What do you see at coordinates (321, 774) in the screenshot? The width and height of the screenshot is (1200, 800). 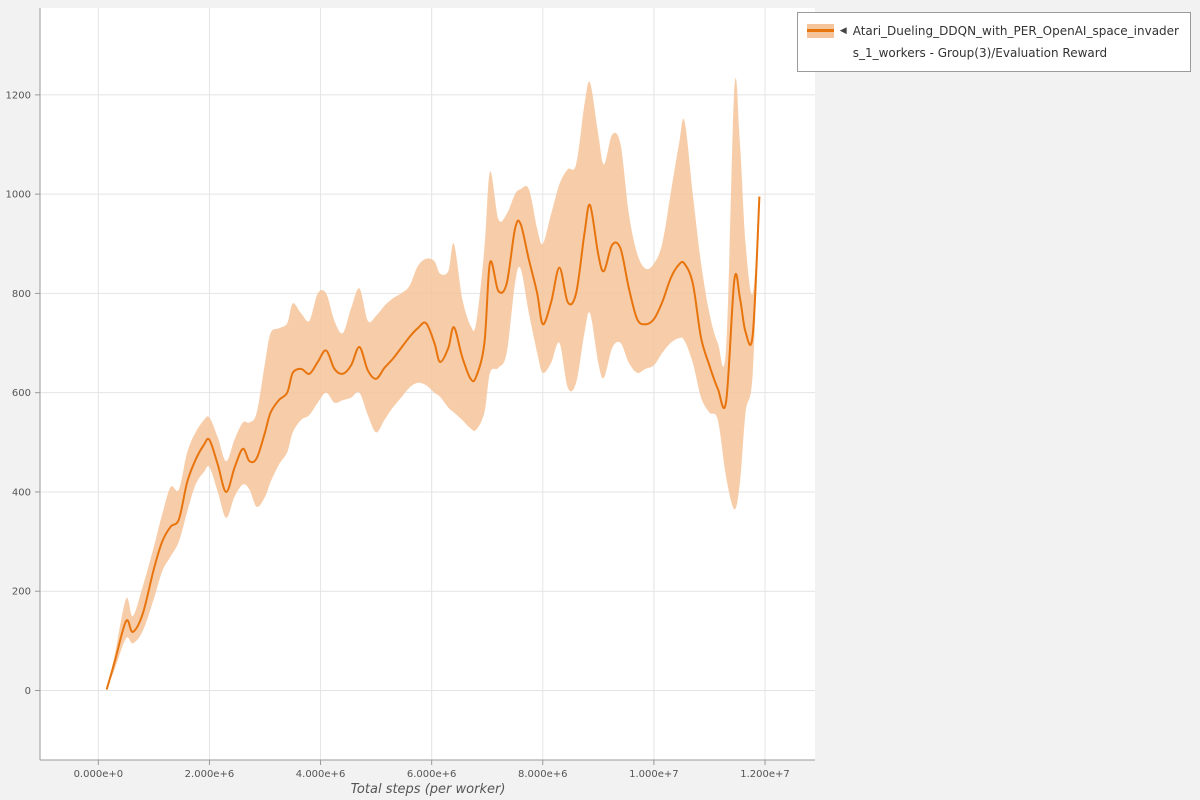 I see `x-tick-label: 4.000e+6` at bounding box center [321, 774].